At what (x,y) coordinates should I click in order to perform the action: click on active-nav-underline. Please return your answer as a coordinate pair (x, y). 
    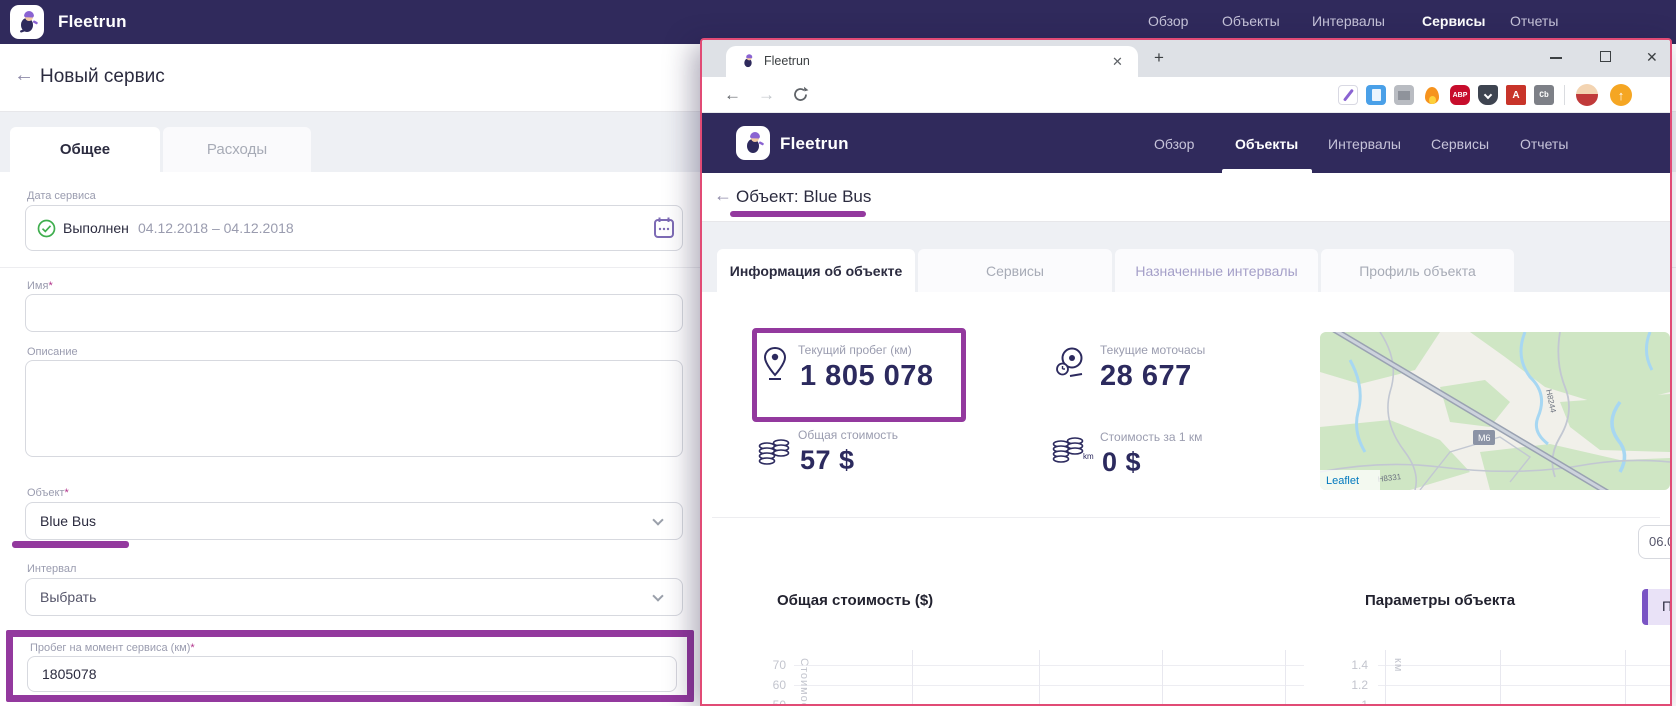
    Looking at the image, I should click on (1267, 171).